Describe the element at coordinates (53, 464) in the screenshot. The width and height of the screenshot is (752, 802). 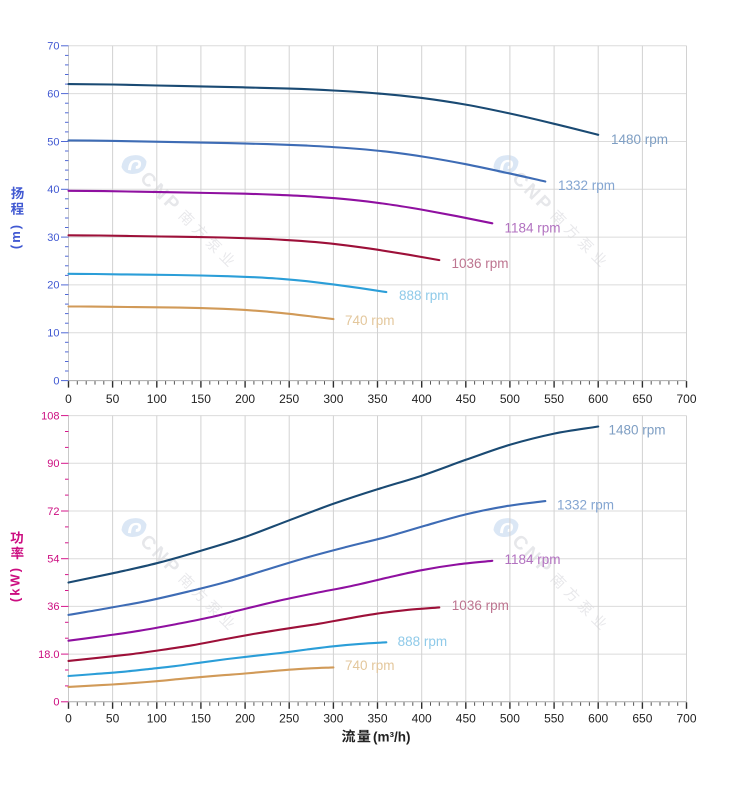
I see `svg-text: 90` at that location.